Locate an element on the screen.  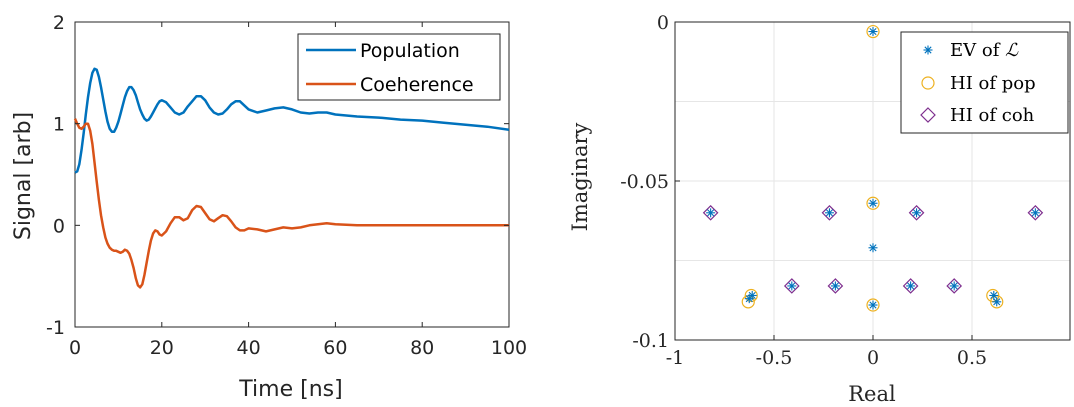
right-y-ticks: 0 -0.05 -0.1 is located at coordinates (650, 182).